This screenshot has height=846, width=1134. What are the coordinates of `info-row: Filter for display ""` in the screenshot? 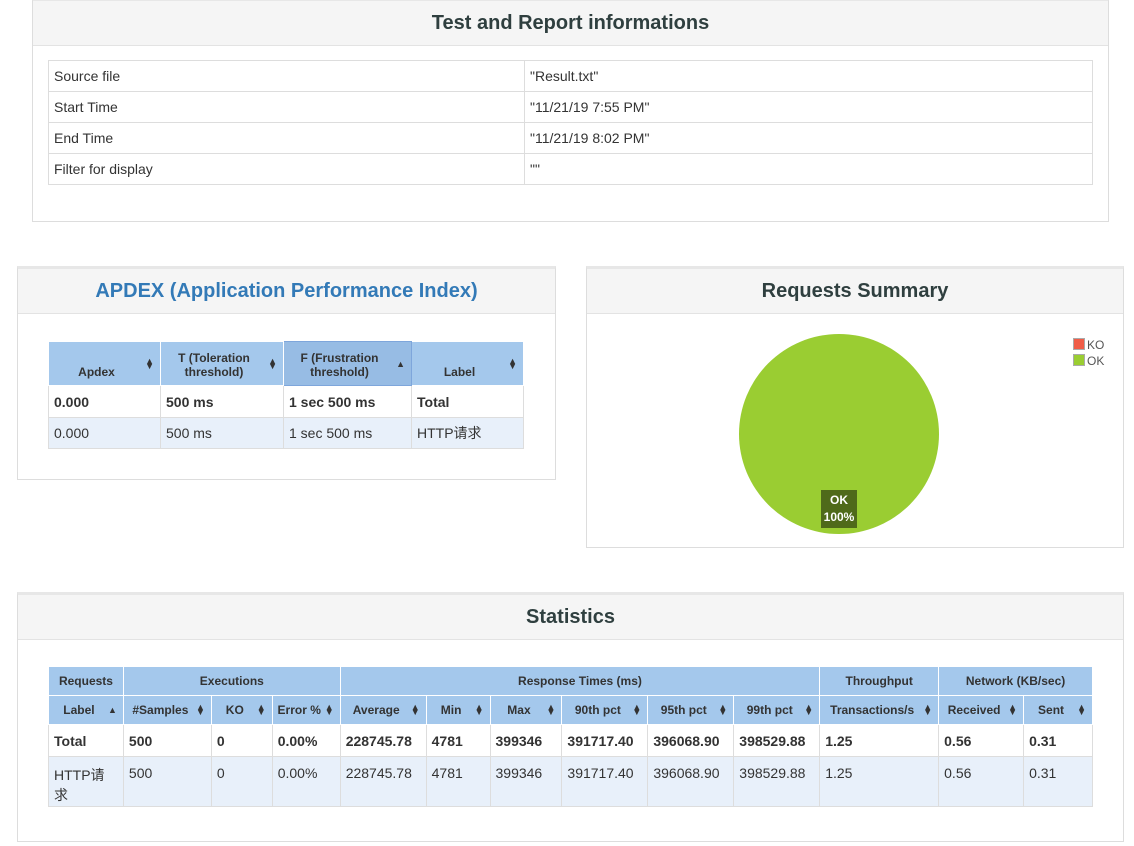 It's located at (570, 169).